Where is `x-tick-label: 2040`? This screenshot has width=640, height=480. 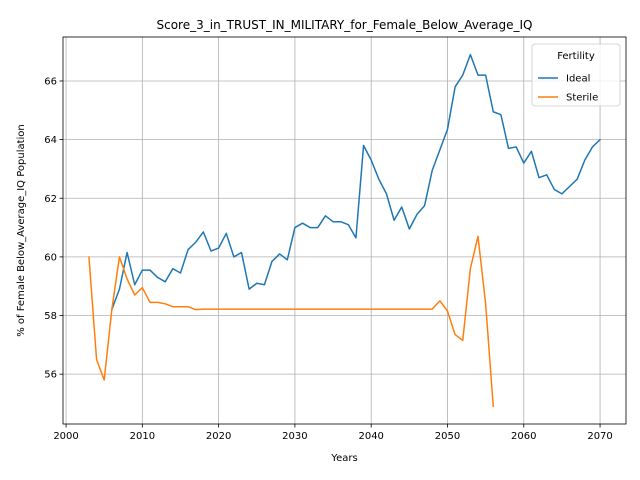 x-tick-label: 2040 is located at coordinates (370, 436).